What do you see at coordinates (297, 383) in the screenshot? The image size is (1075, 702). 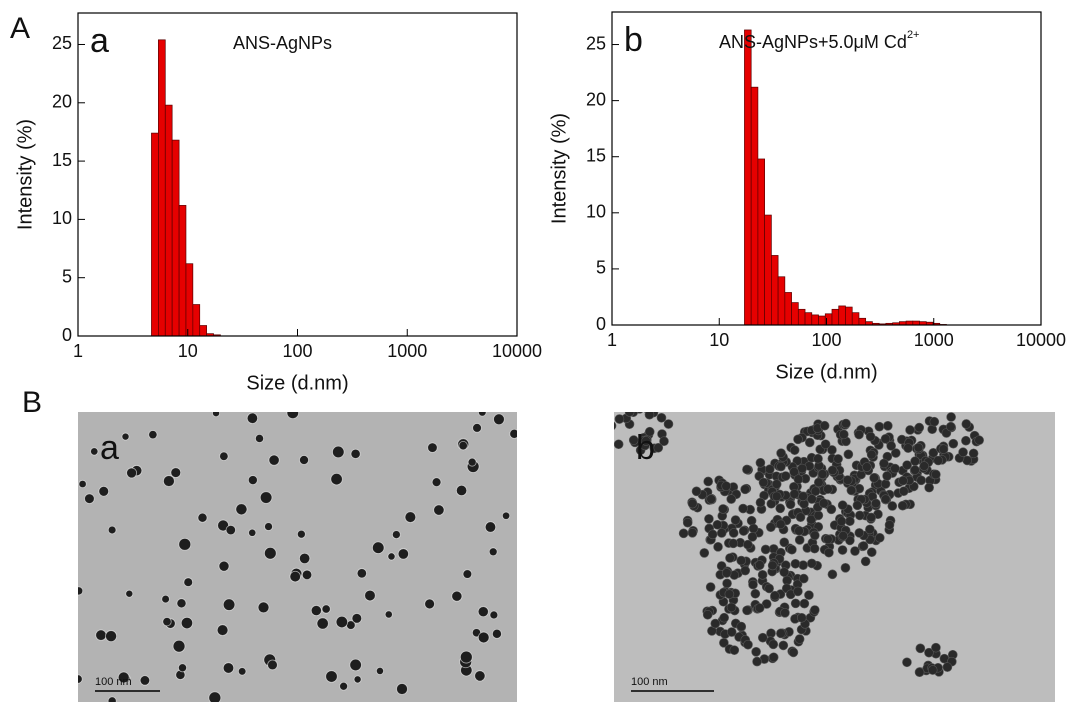 I see `x-axis-title: Size (d.nm)` at bounding box center [297, 383].